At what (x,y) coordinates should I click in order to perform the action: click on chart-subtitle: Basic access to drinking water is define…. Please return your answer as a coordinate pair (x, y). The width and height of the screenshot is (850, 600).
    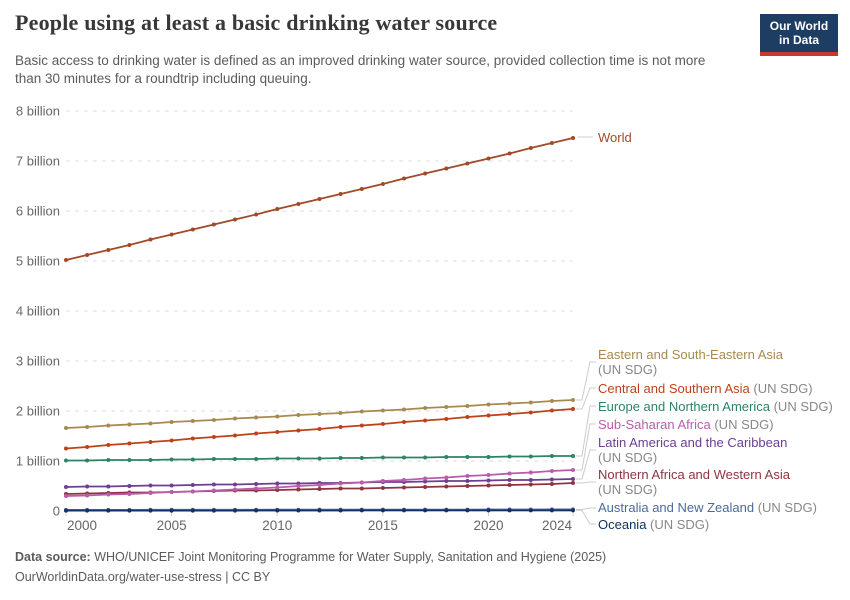
    Looking at the image, I should click on (360, 69).